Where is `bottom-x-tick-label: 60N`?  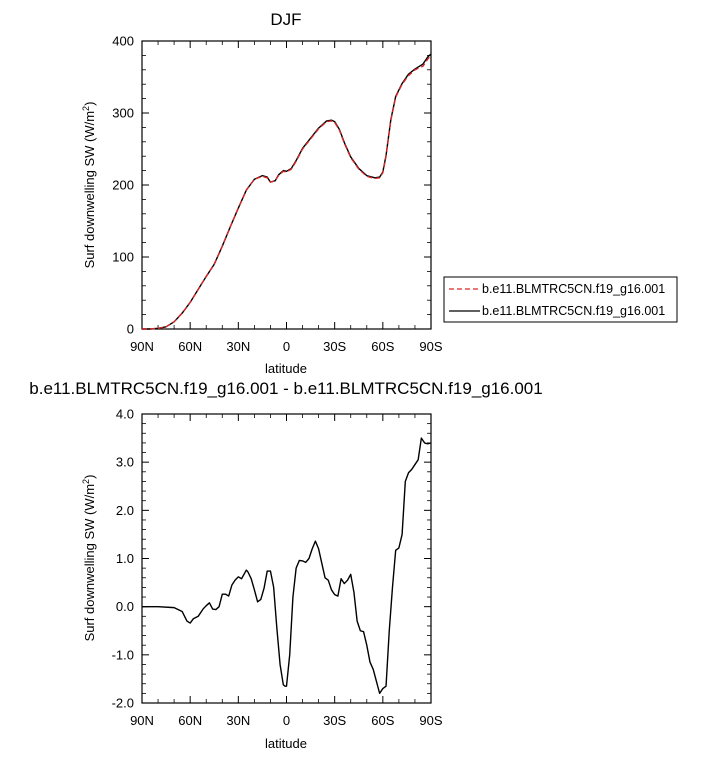 bottom-x-tick-label: 60N is located at coordinates (190, 720).